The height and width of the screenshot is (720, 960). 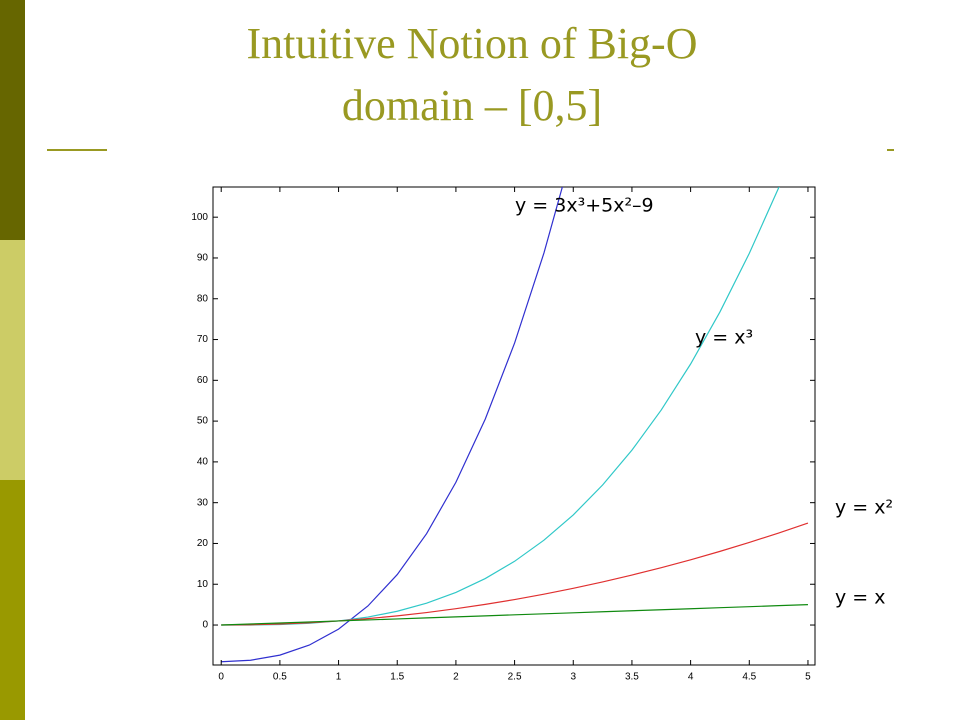 I want to click on x-tick-label: 2.5, so click(x=515, y=677).